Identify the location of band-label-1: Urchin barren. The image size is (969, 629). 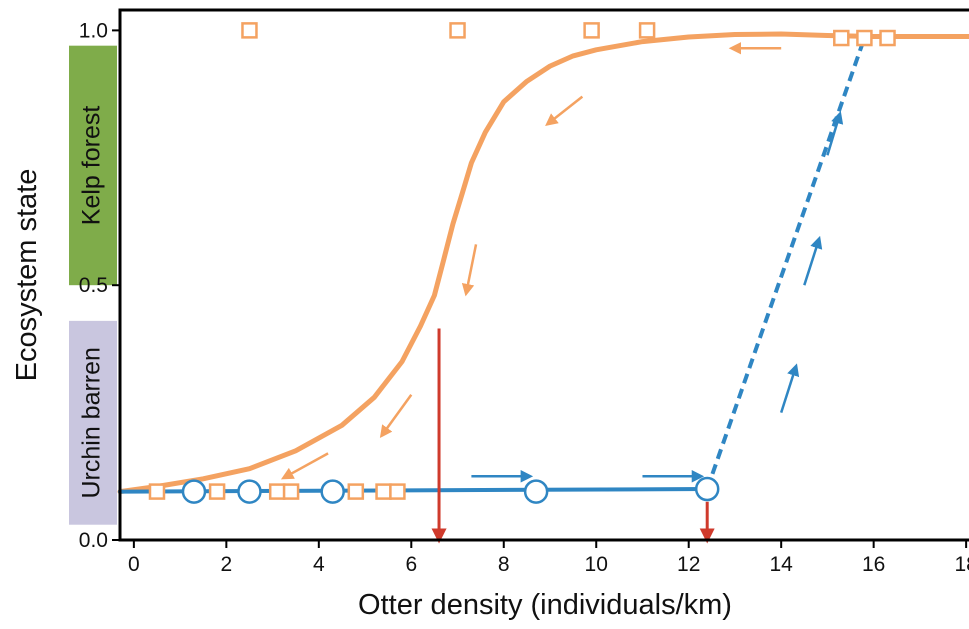
(92, 422).